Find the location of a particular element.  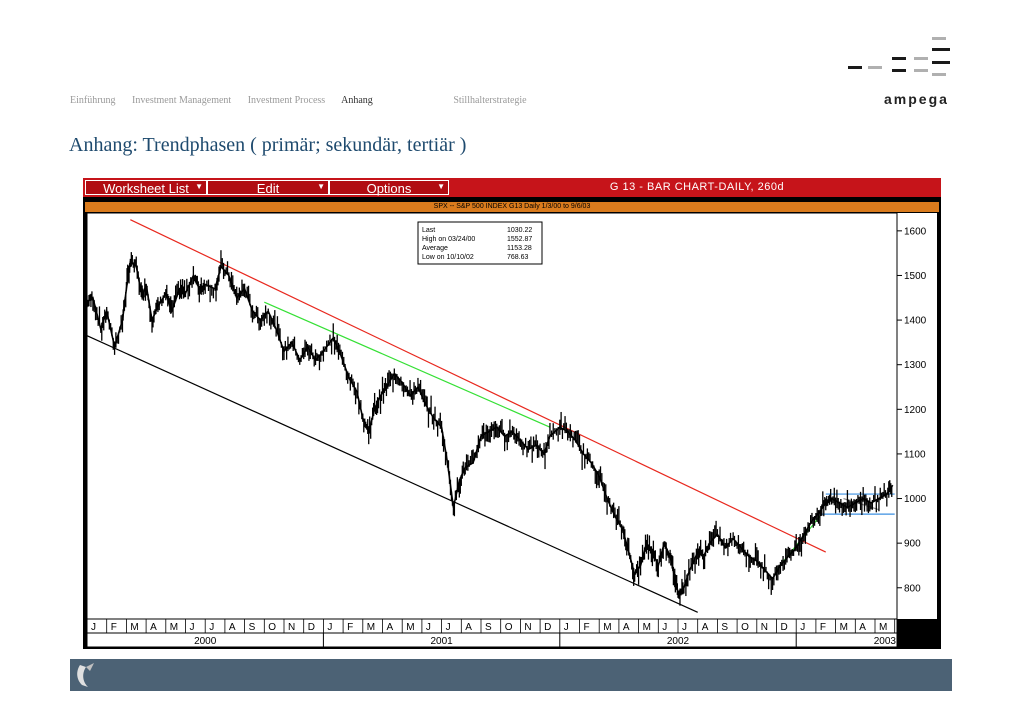

y-tick-label: 1500 is located at coordinates (915, 276).